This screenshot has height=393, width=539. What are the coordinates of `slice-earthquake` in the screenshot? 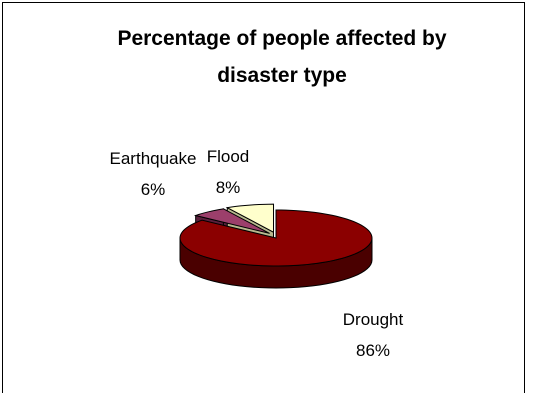 It's located at (231, 221).